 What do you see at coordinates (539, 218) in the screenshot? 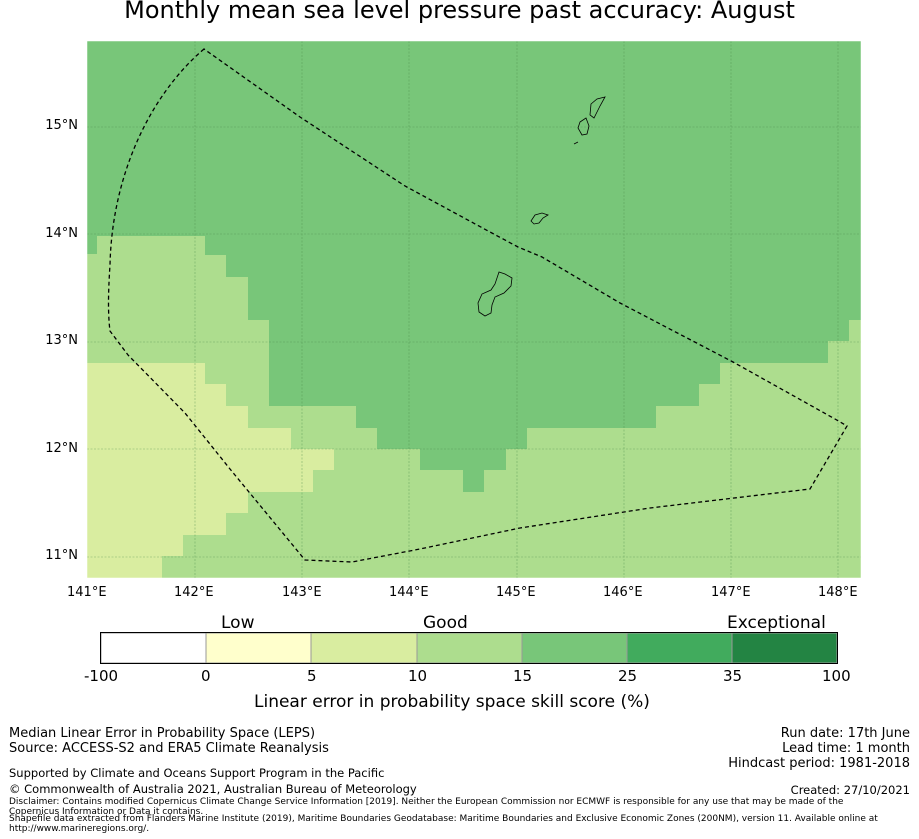
I see `island-rota` at bounding box center [539, 218].